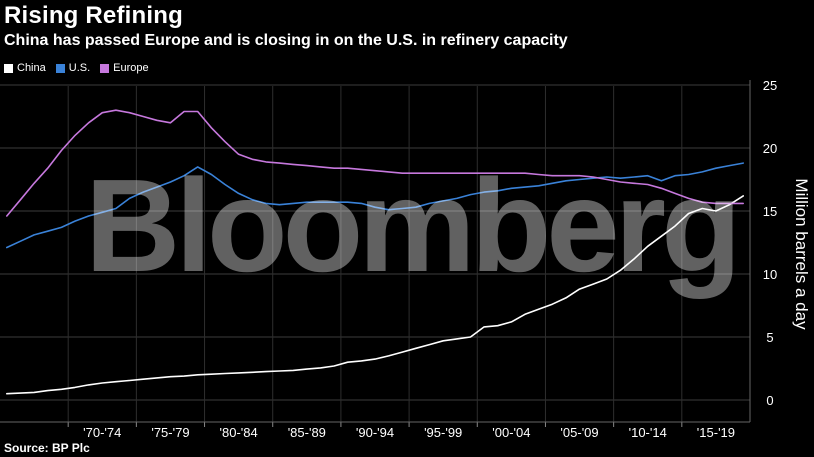  What do you see at coordinates (31, 68) in the screenshot?
I see `legend-label-china: China` at bounding box center [31, 68].